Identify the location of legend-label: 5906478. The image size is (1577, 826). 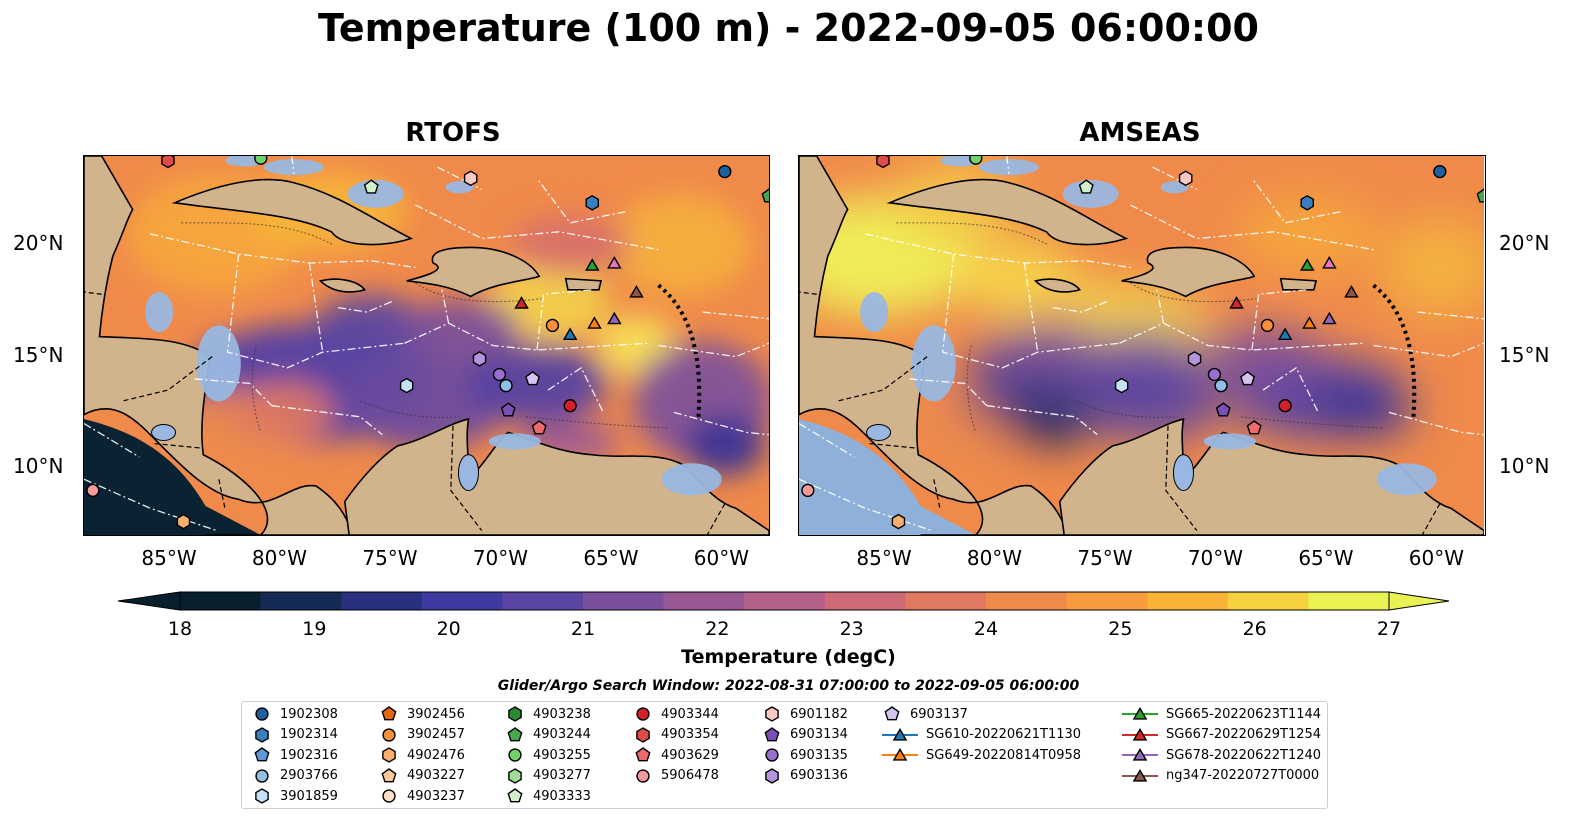
(690, 775).